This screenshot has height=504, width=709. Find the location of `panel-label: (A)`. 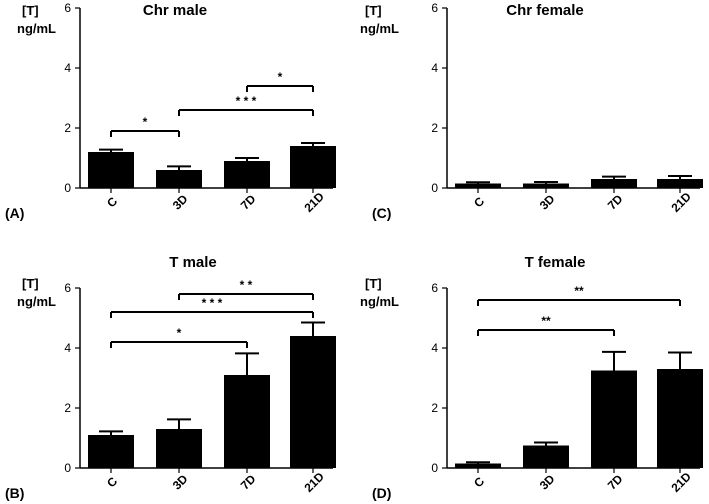

panel-label: (A) is located at coordinates (14, 213).